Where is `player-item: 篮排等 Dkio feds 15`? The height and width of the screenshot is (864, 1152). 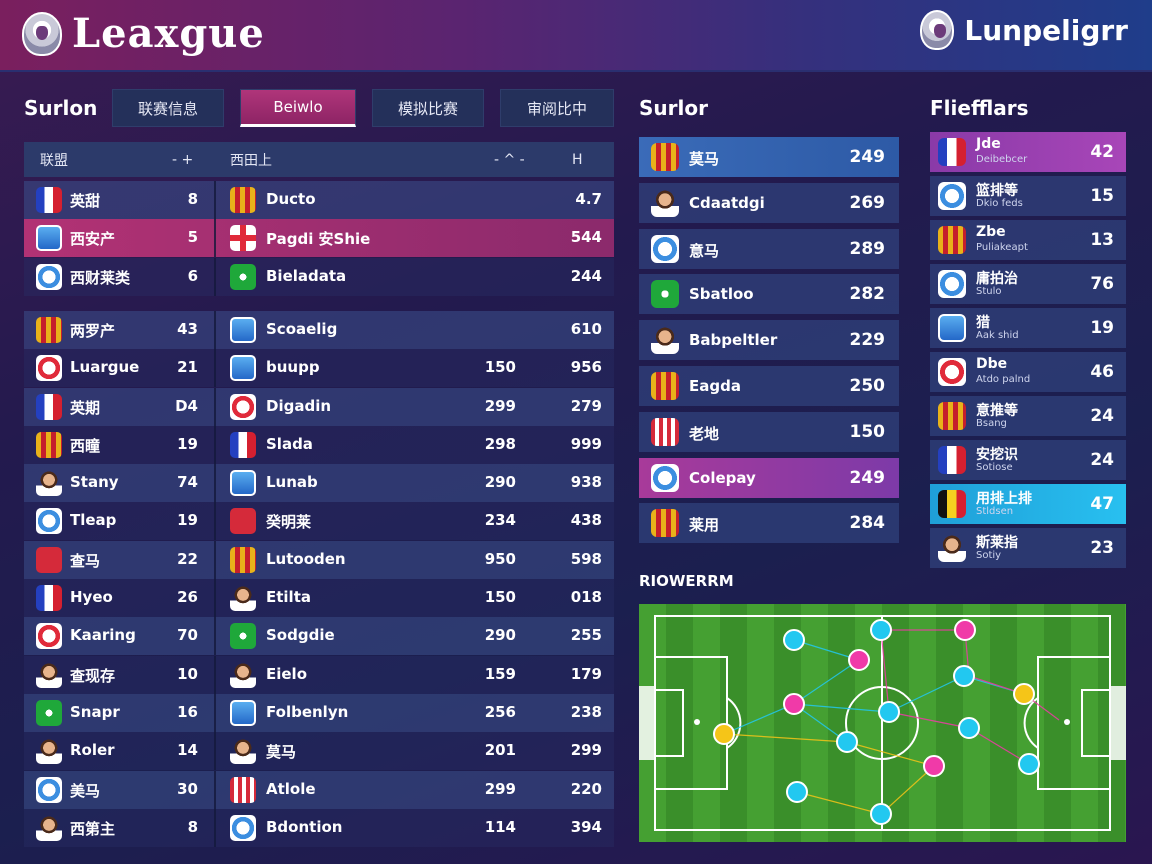 player-item: 篮排等 Dkio feds 15 is located at coordinates (1028, 196).